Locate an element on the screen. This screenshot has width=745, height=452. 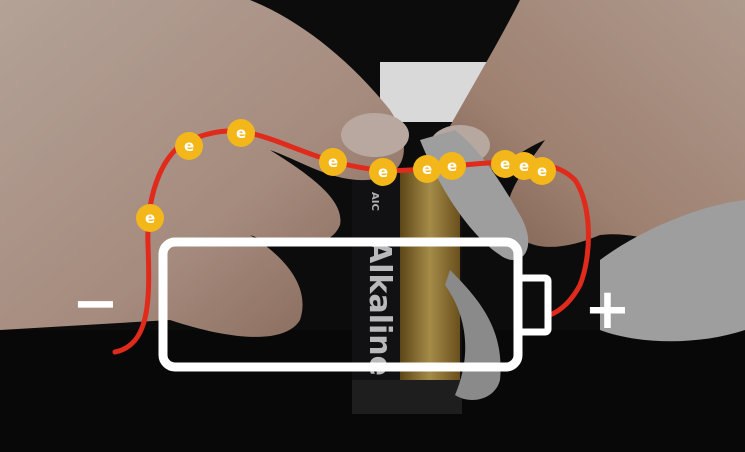
negative-terminal-label: − is located at coordinates (95, 303).